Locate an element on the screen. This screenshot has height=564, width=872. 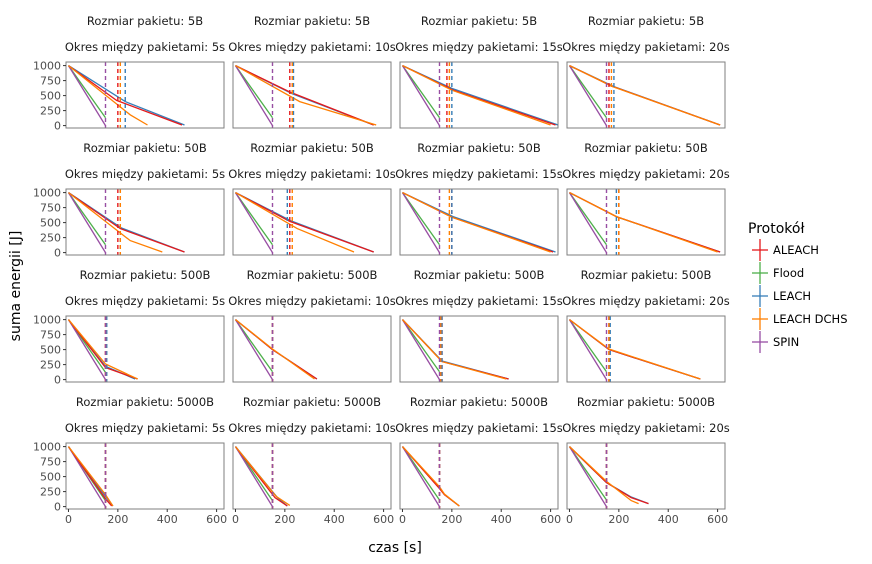
strip-row-label: Rozmiar pakietu: 50B is located at coordinates (312, 148).